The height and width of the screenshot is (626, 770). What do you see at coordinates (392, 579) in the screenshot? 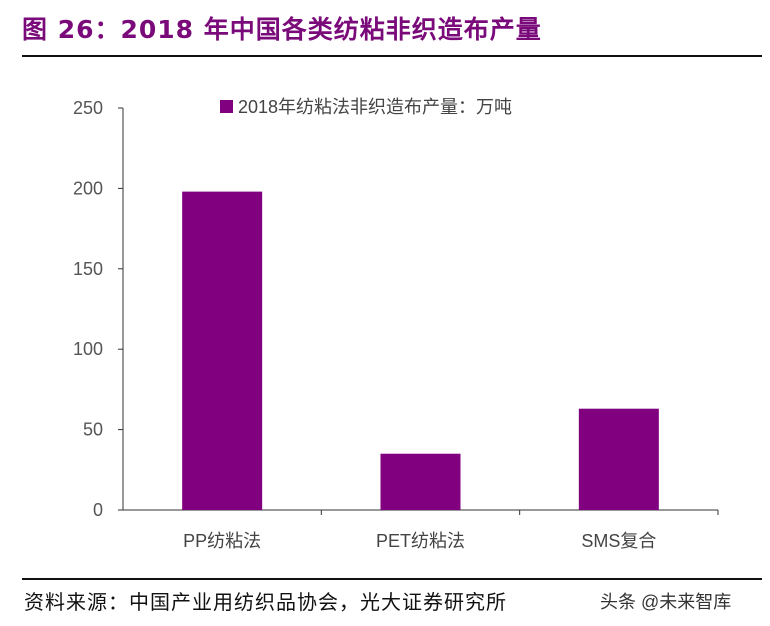
I see `bottom-rule` at bounding box center [392, 579].